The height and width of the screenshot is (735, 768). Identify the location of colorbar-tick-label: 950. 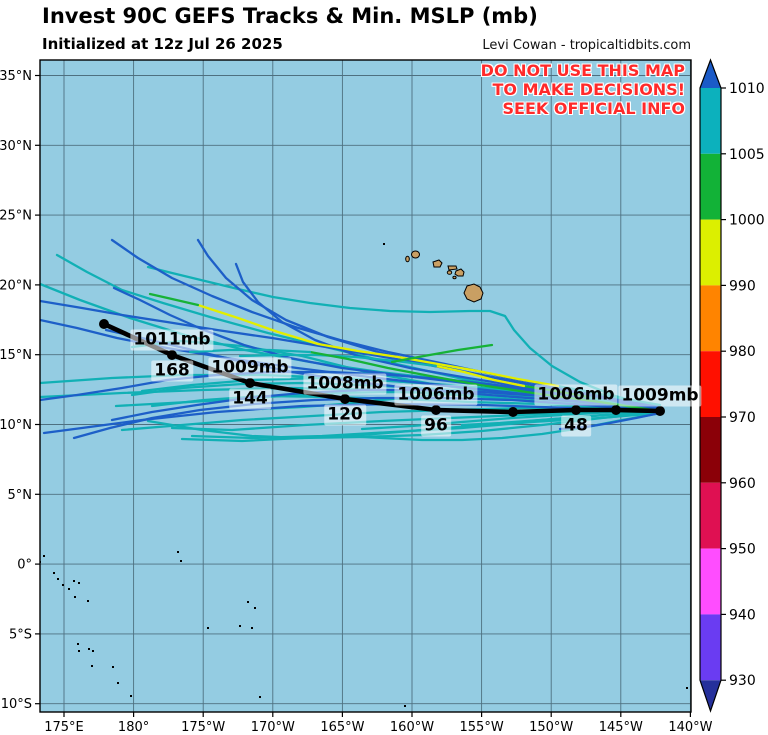
(742, 550).